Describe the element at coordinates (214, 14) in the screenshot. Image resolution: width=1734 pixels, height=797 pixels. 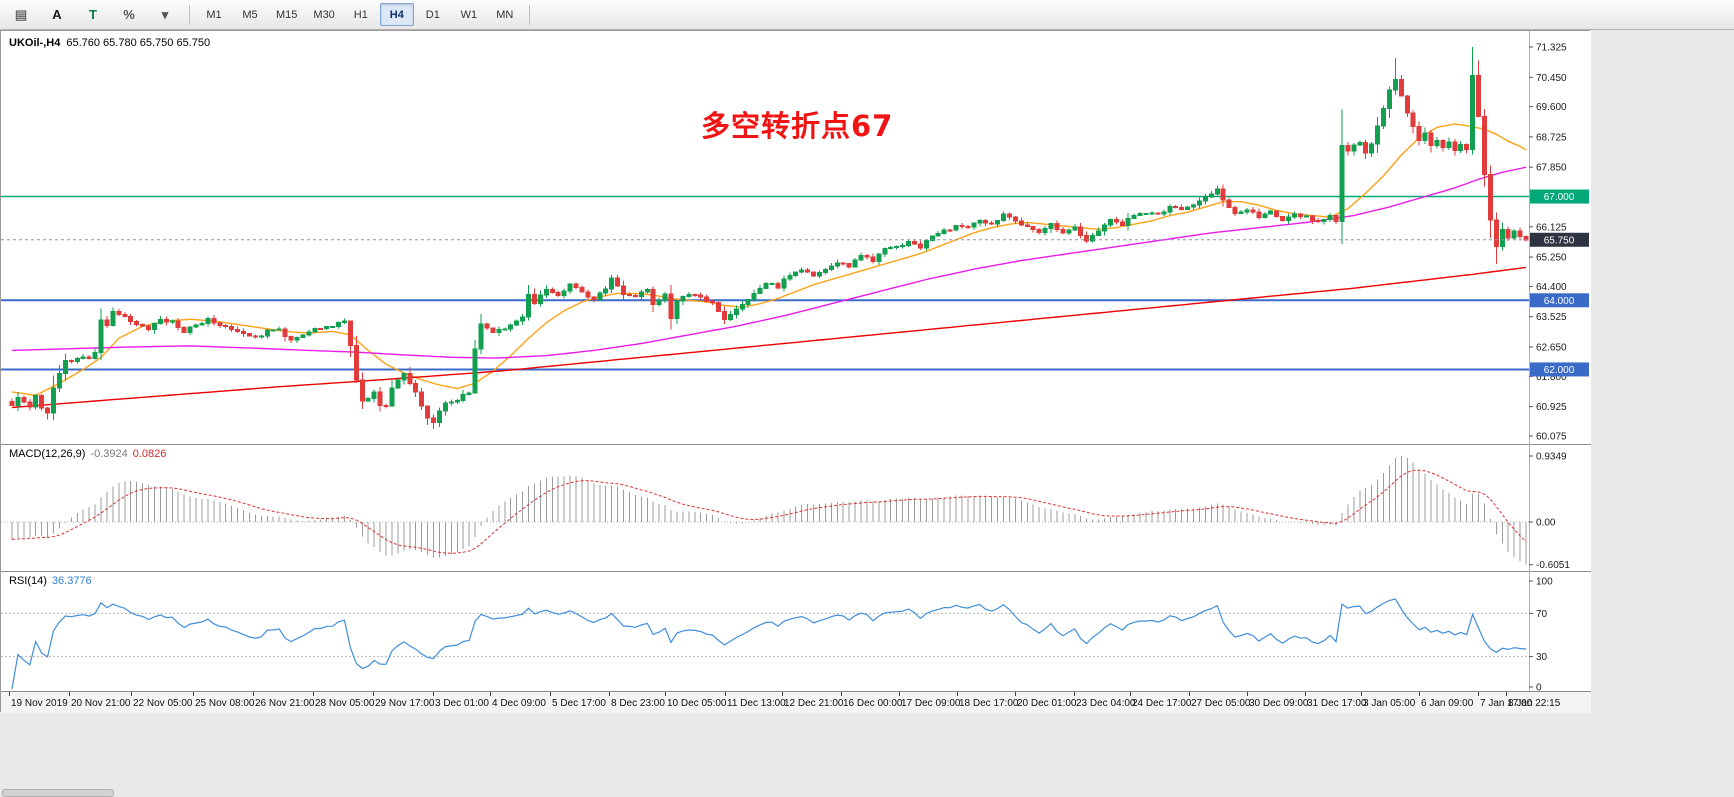
I see `timeframe-button-M1: M1` at that location.